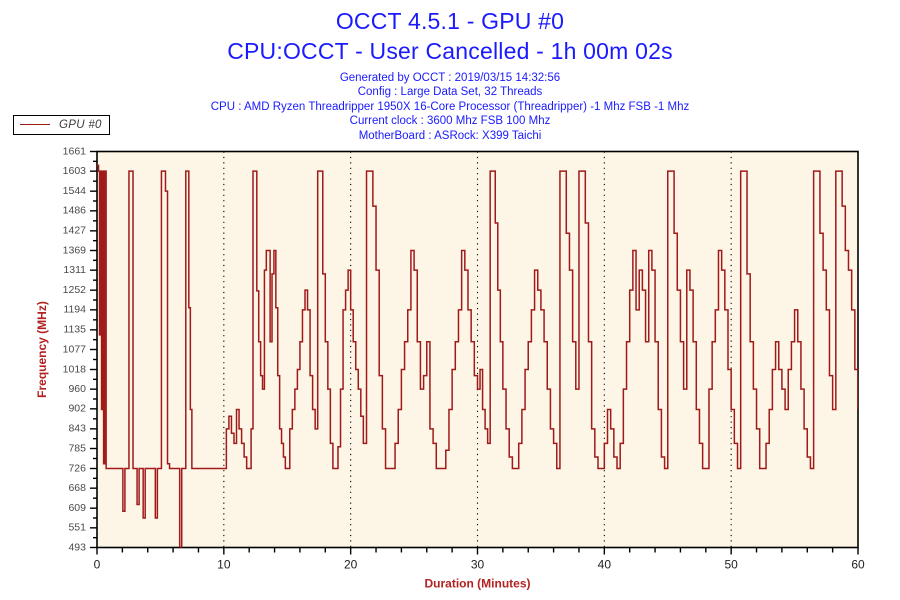 This screenshot has height=600, width=900. What do you see at coordinates (77, 448) in the screenshot?
I see `y-tick-label-785: 785` at bounding box center [77, 448].